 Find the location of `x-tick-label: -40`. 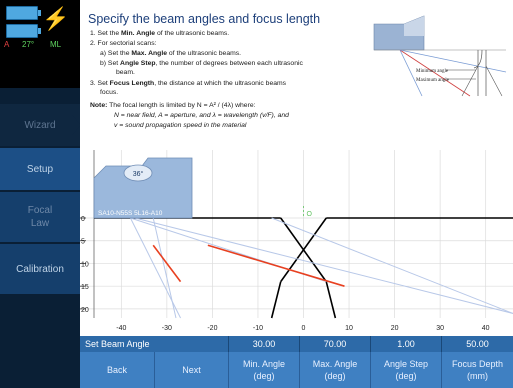

x-tick-label: -40 is located at coordinates (121, 328).